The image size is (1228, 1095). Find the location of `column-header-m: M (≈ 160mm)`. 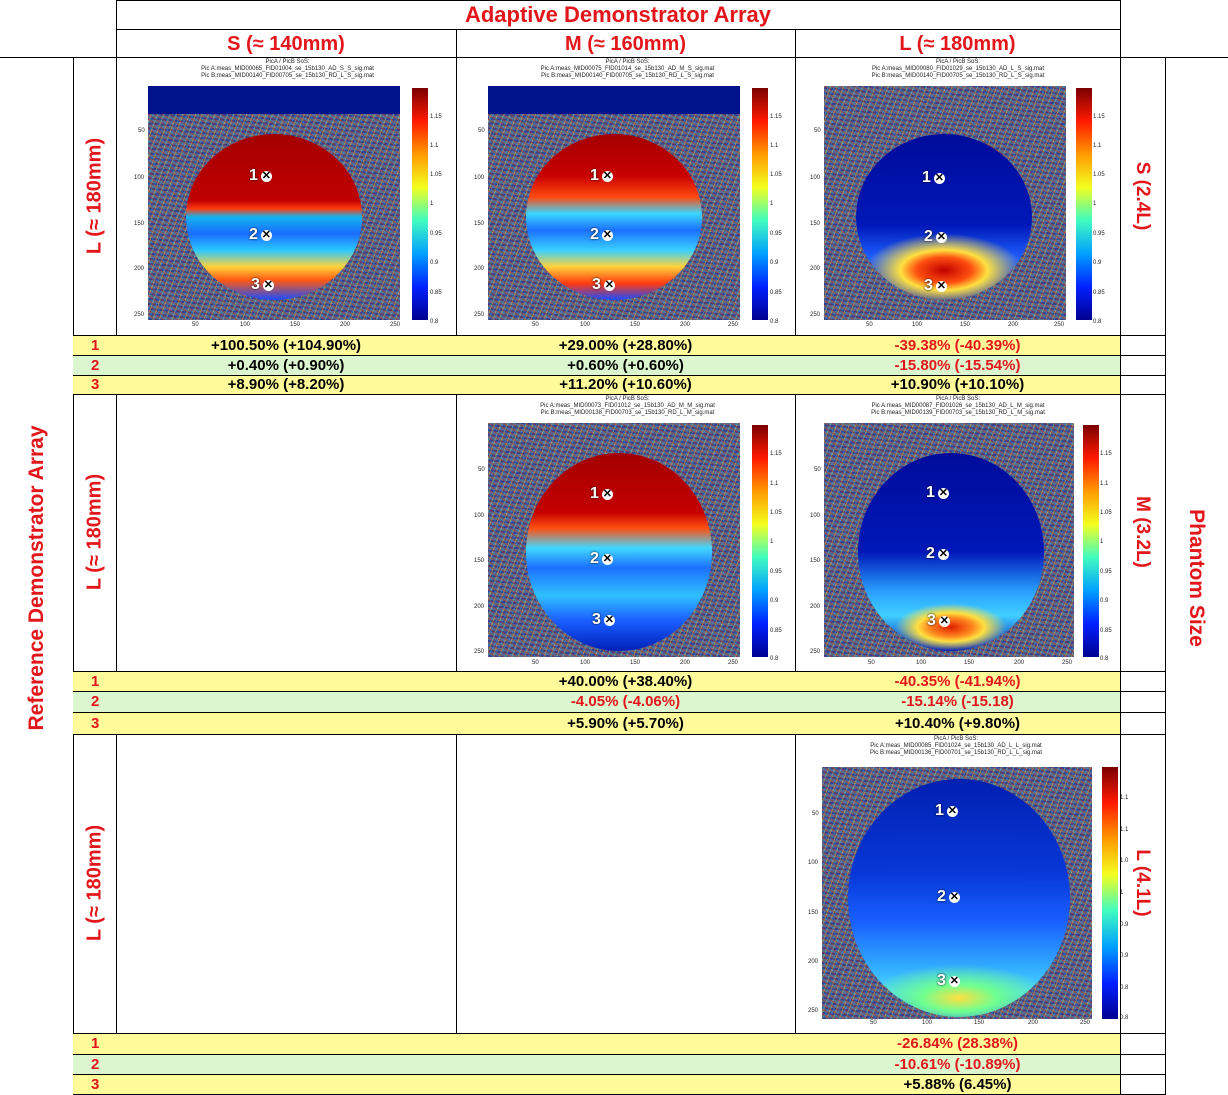

column-header-m: M (≈ 160mm) is located at coordinates (625, 44).